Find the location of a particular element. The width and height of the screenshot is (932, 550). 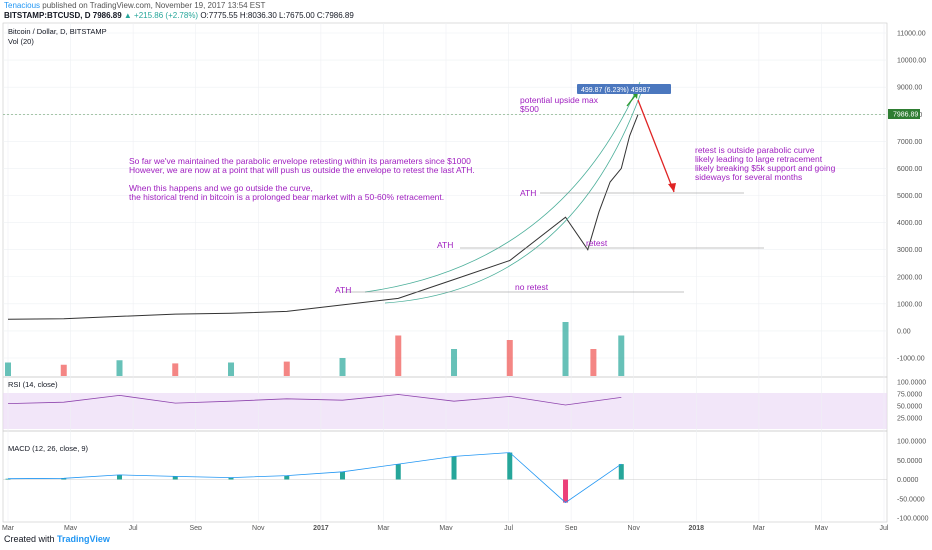

measure-text: 499.87 (6.23%) 49987 is located at coordinates (615, 90).